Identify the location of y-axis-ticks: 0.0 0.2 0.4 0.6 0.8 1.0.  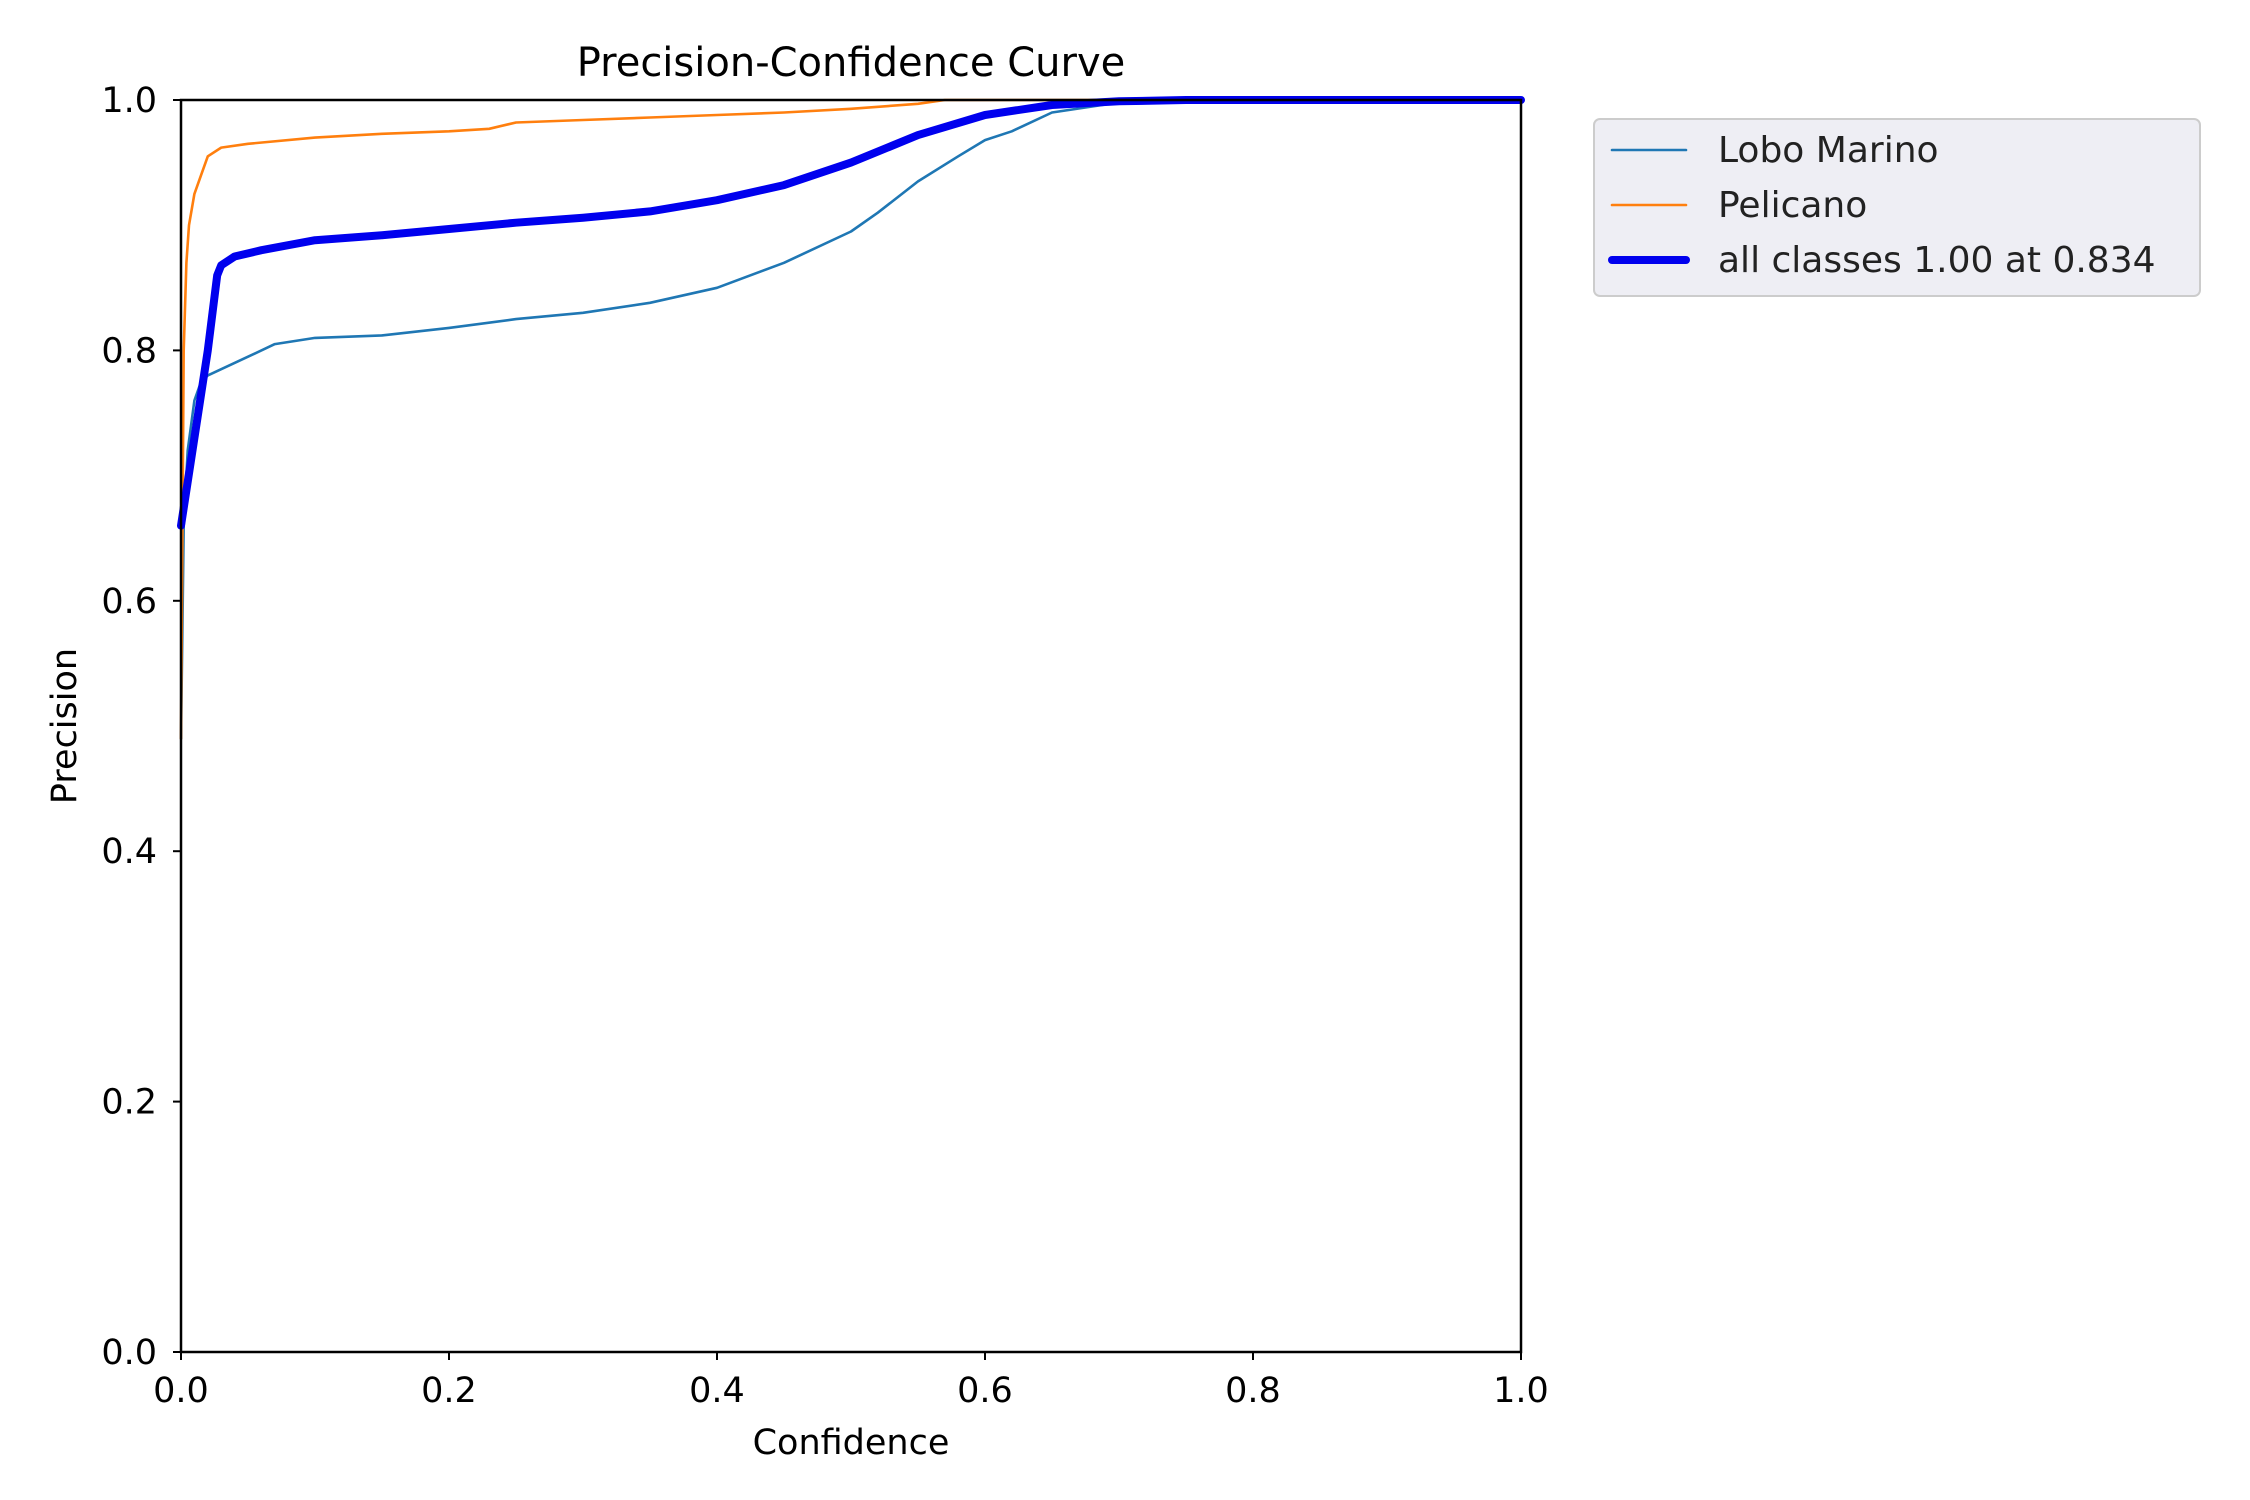
(141, 727).